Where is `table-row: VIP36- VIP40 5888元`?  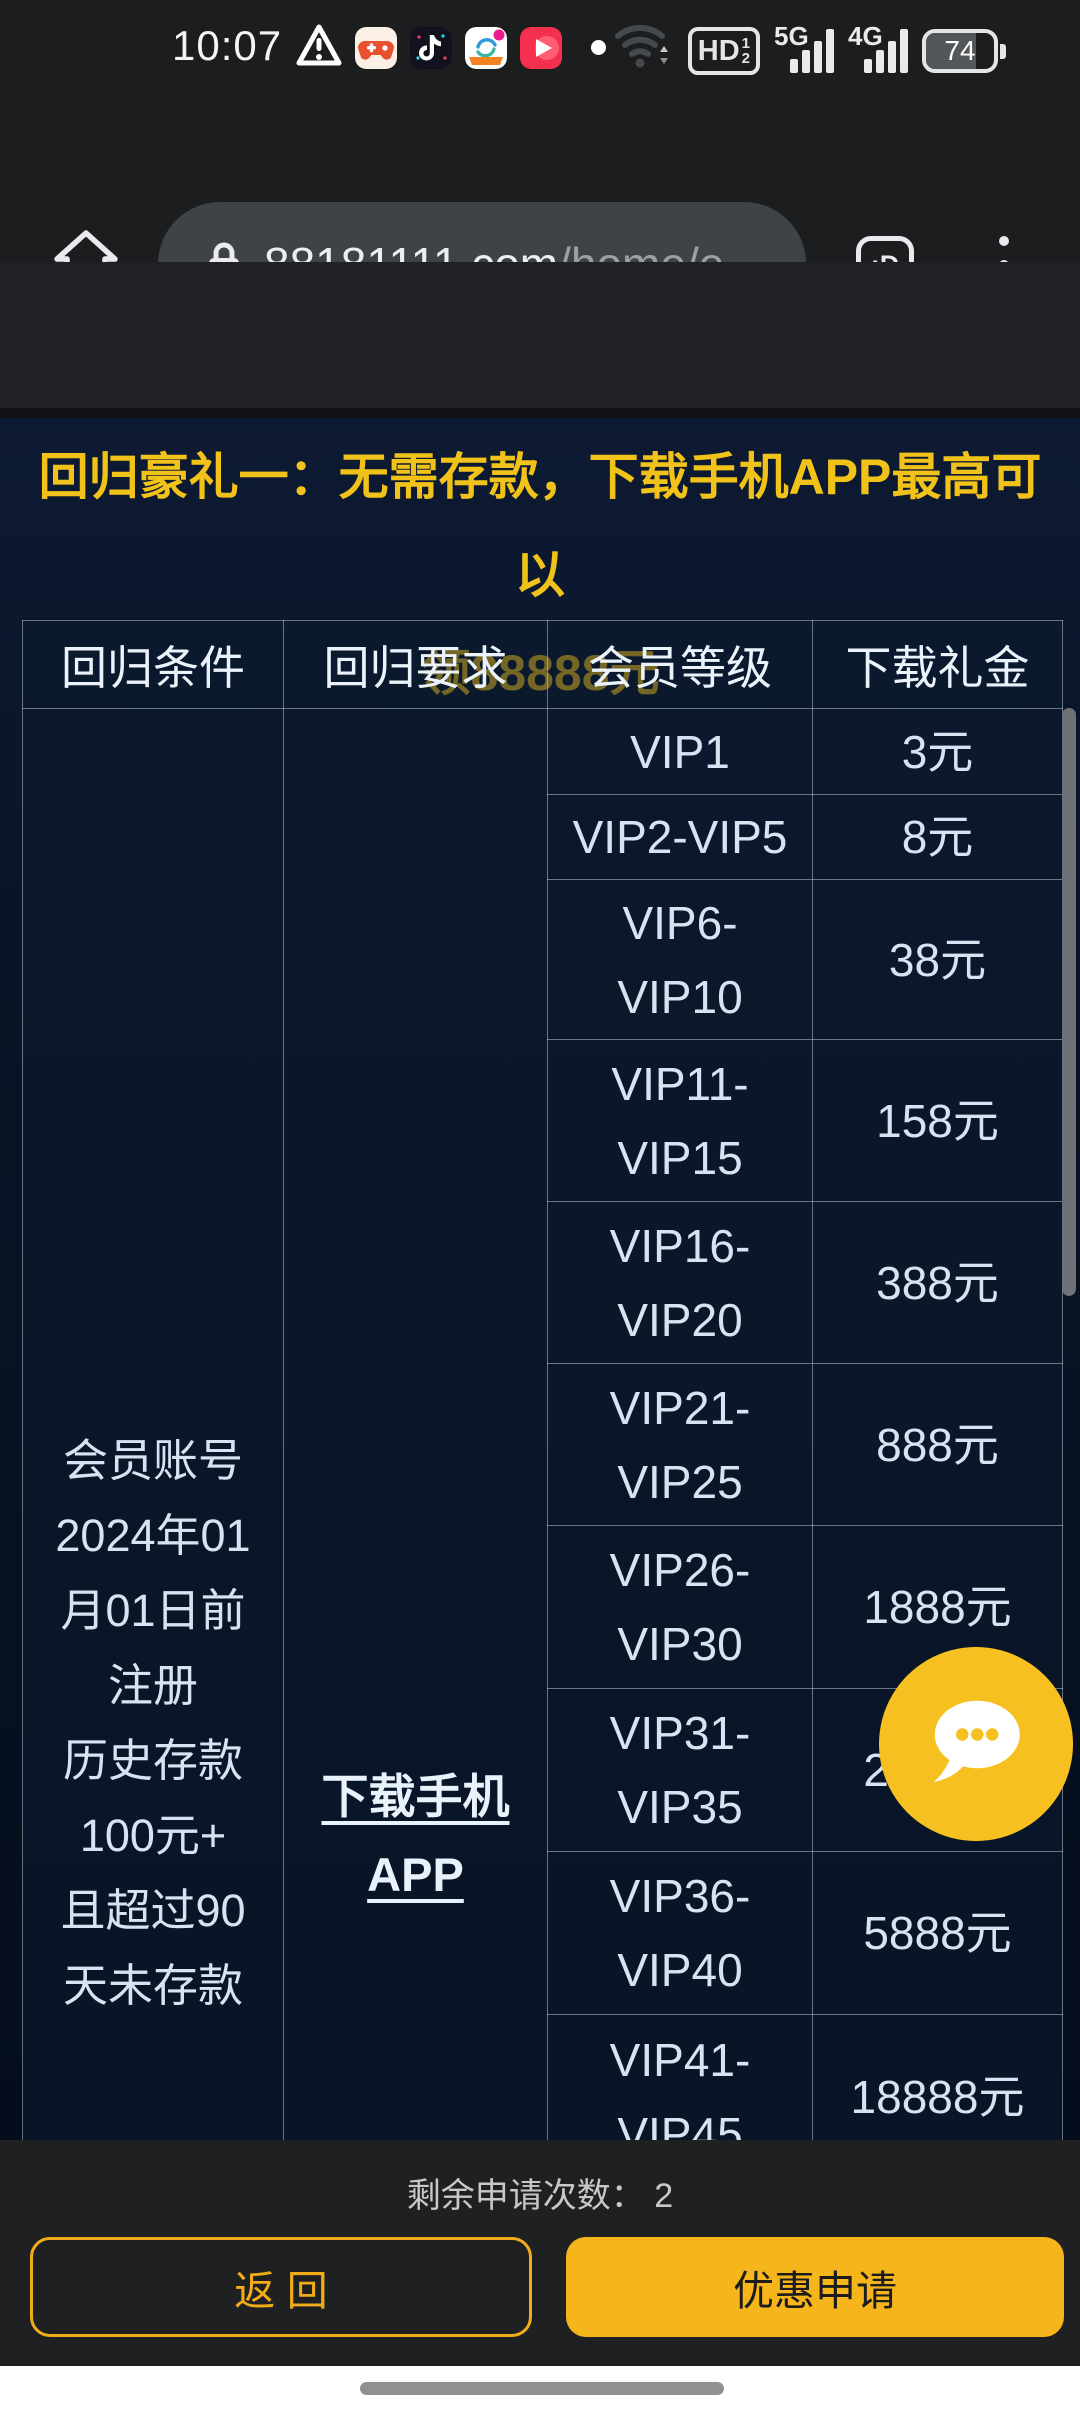 table-row: VIP36- VIP40 5888元 is located at coordinates (543, 1933).